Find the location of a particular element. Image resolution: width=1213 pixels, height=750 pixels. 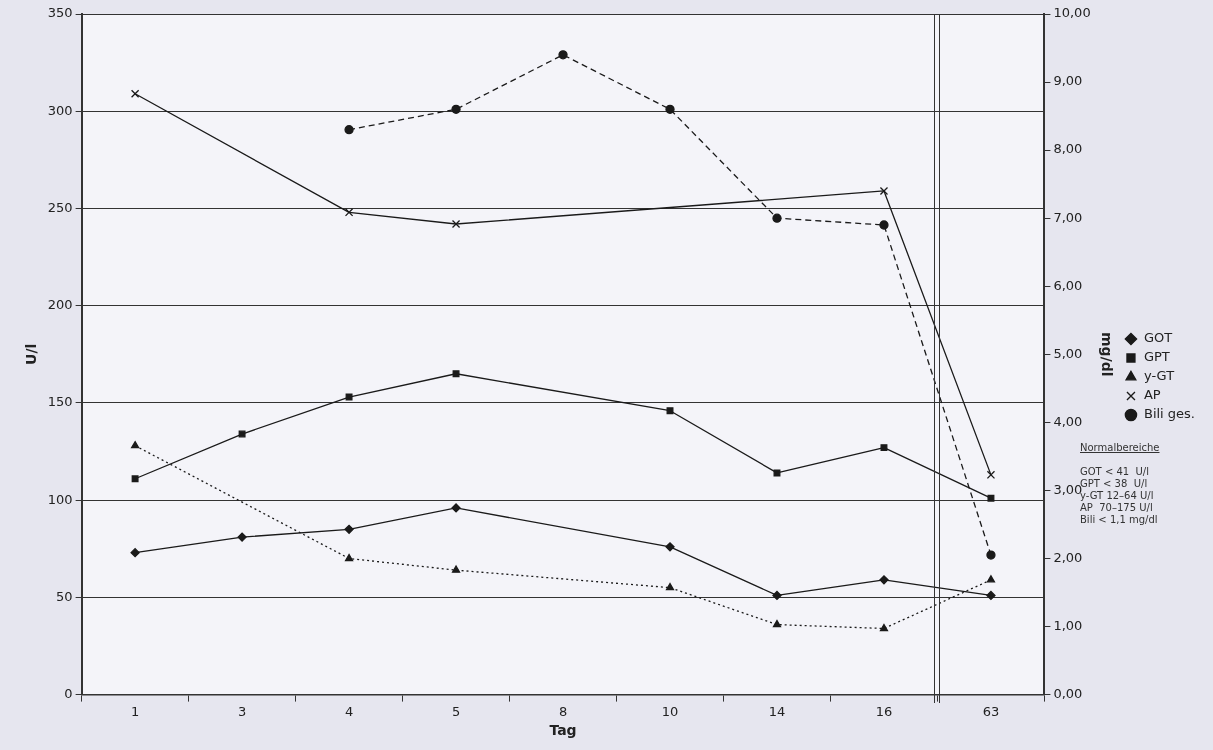

legend-label: AP is located at coordinates (1152, 395).